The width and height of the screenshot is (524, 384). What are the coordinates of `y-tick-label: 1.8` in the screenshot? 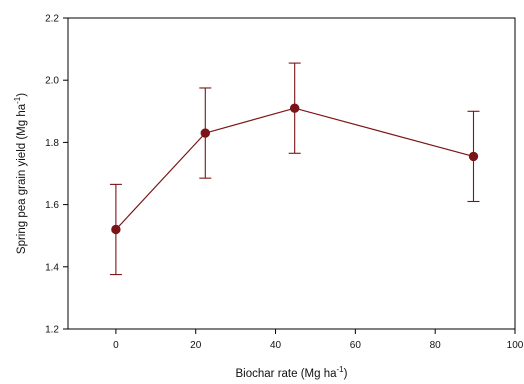 It's located at (52, 143).